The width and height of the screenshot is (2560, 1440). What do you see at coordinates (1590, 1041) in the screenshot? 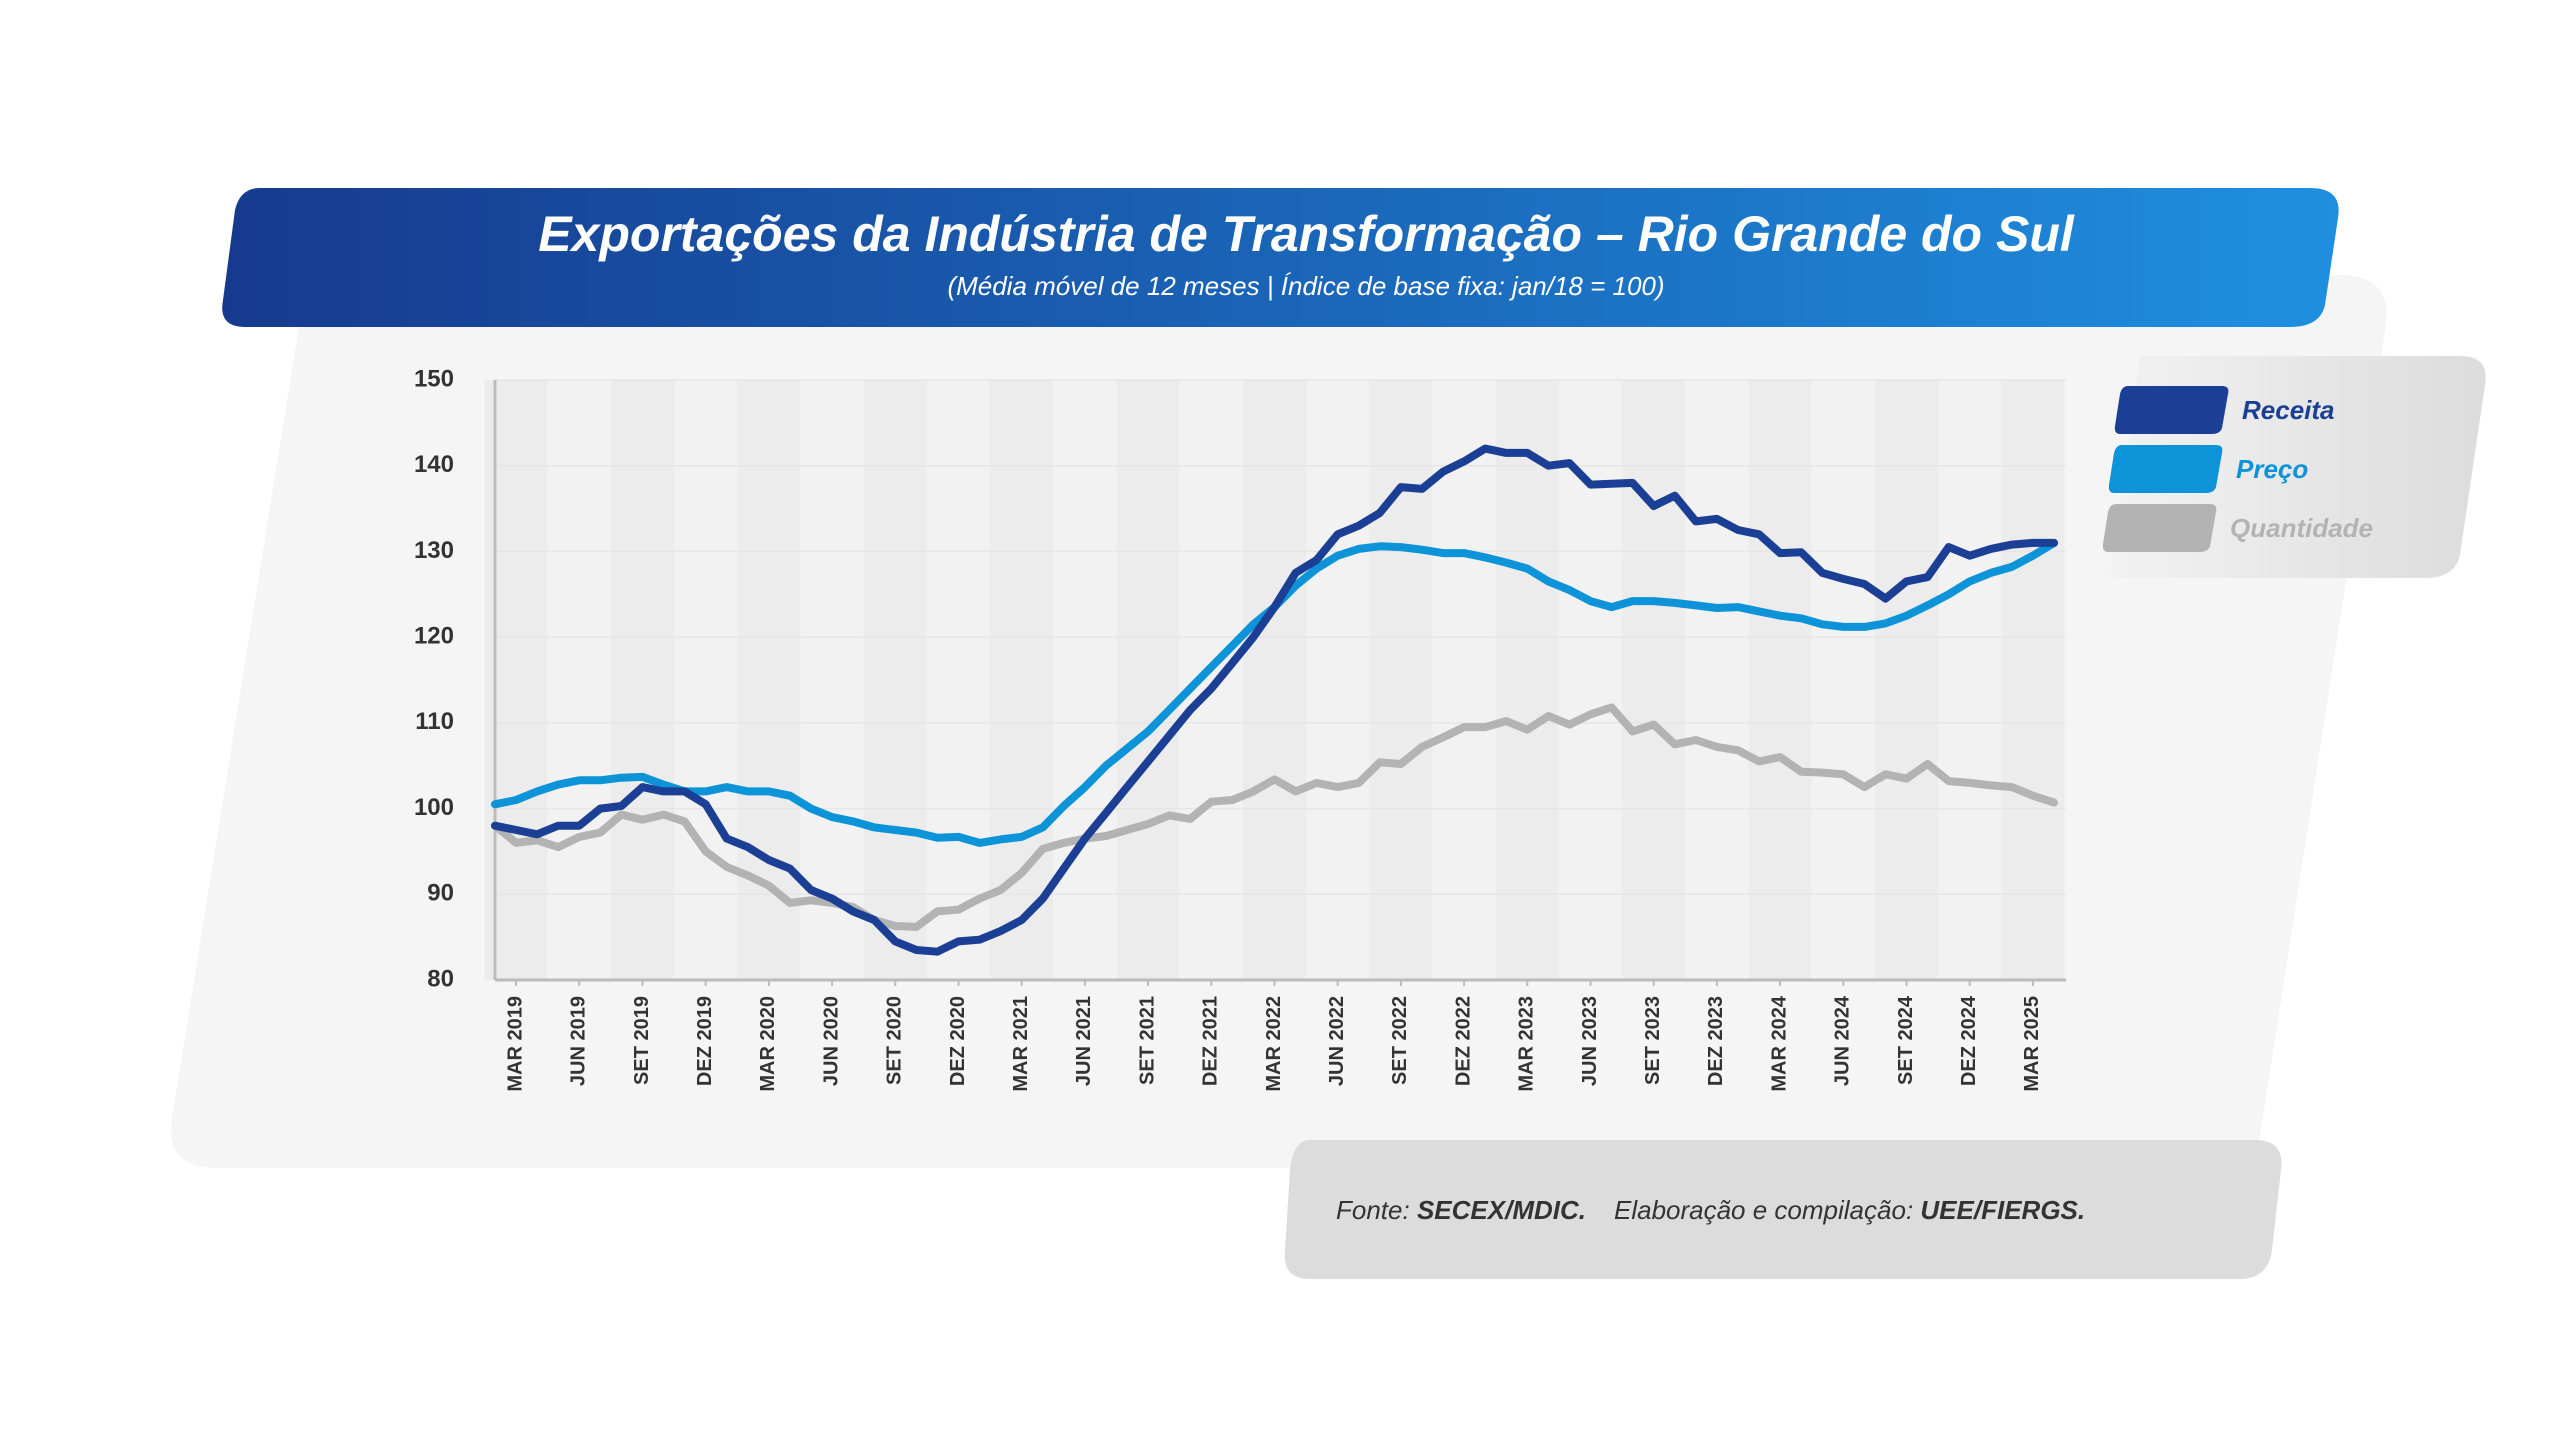
I see `x-tick-label: JUN 2023` at bounding box center [1590, 1041].